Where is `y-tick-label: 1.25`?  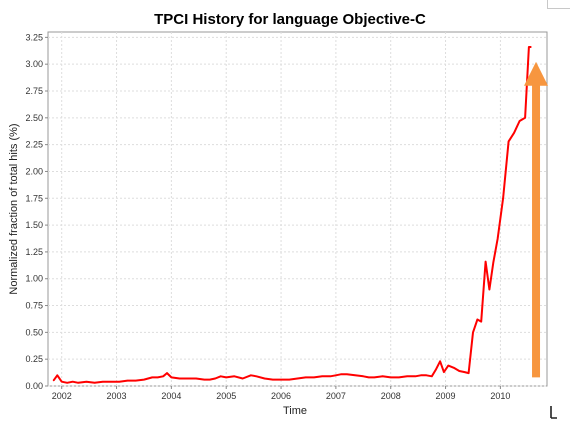
y-tick-label: 1.25 is located at coordinates (34, 252).